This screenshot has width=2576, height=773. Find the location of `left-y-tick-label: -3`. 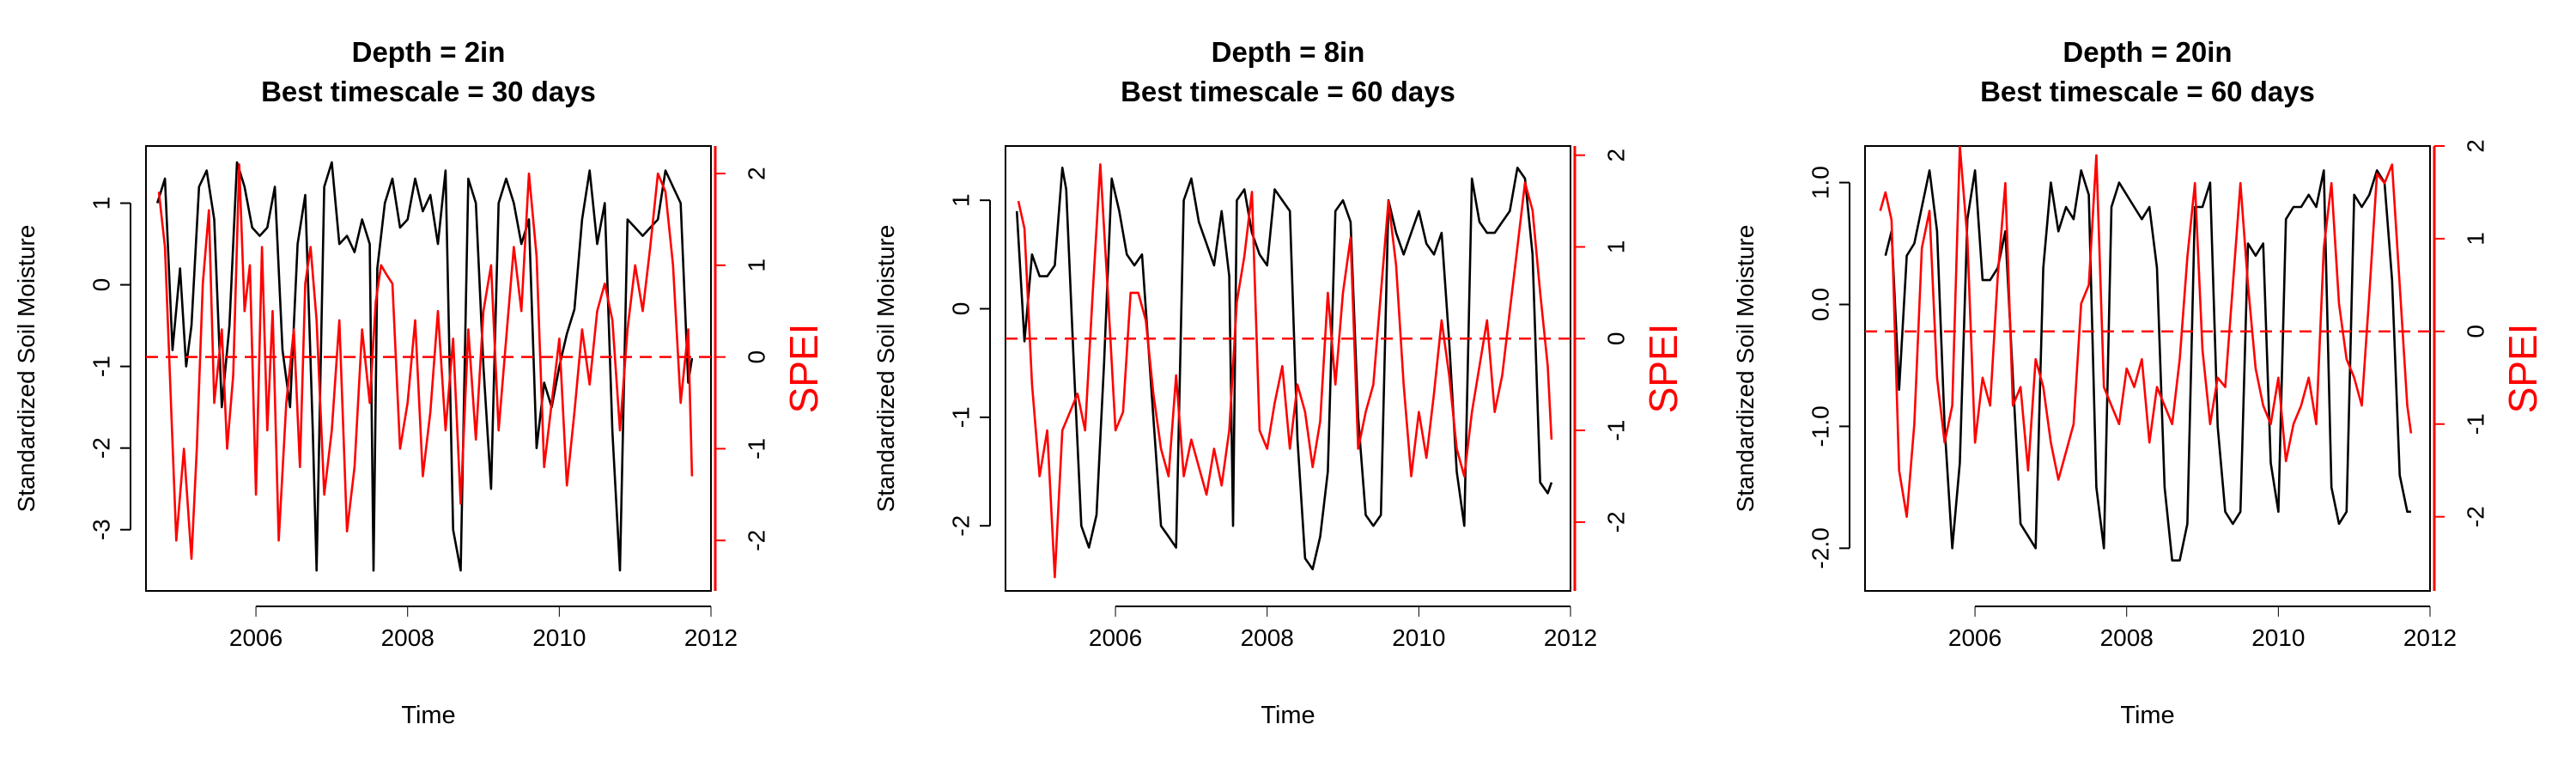

left-y-tick-label: -3 is located at coordinates (101, 529).